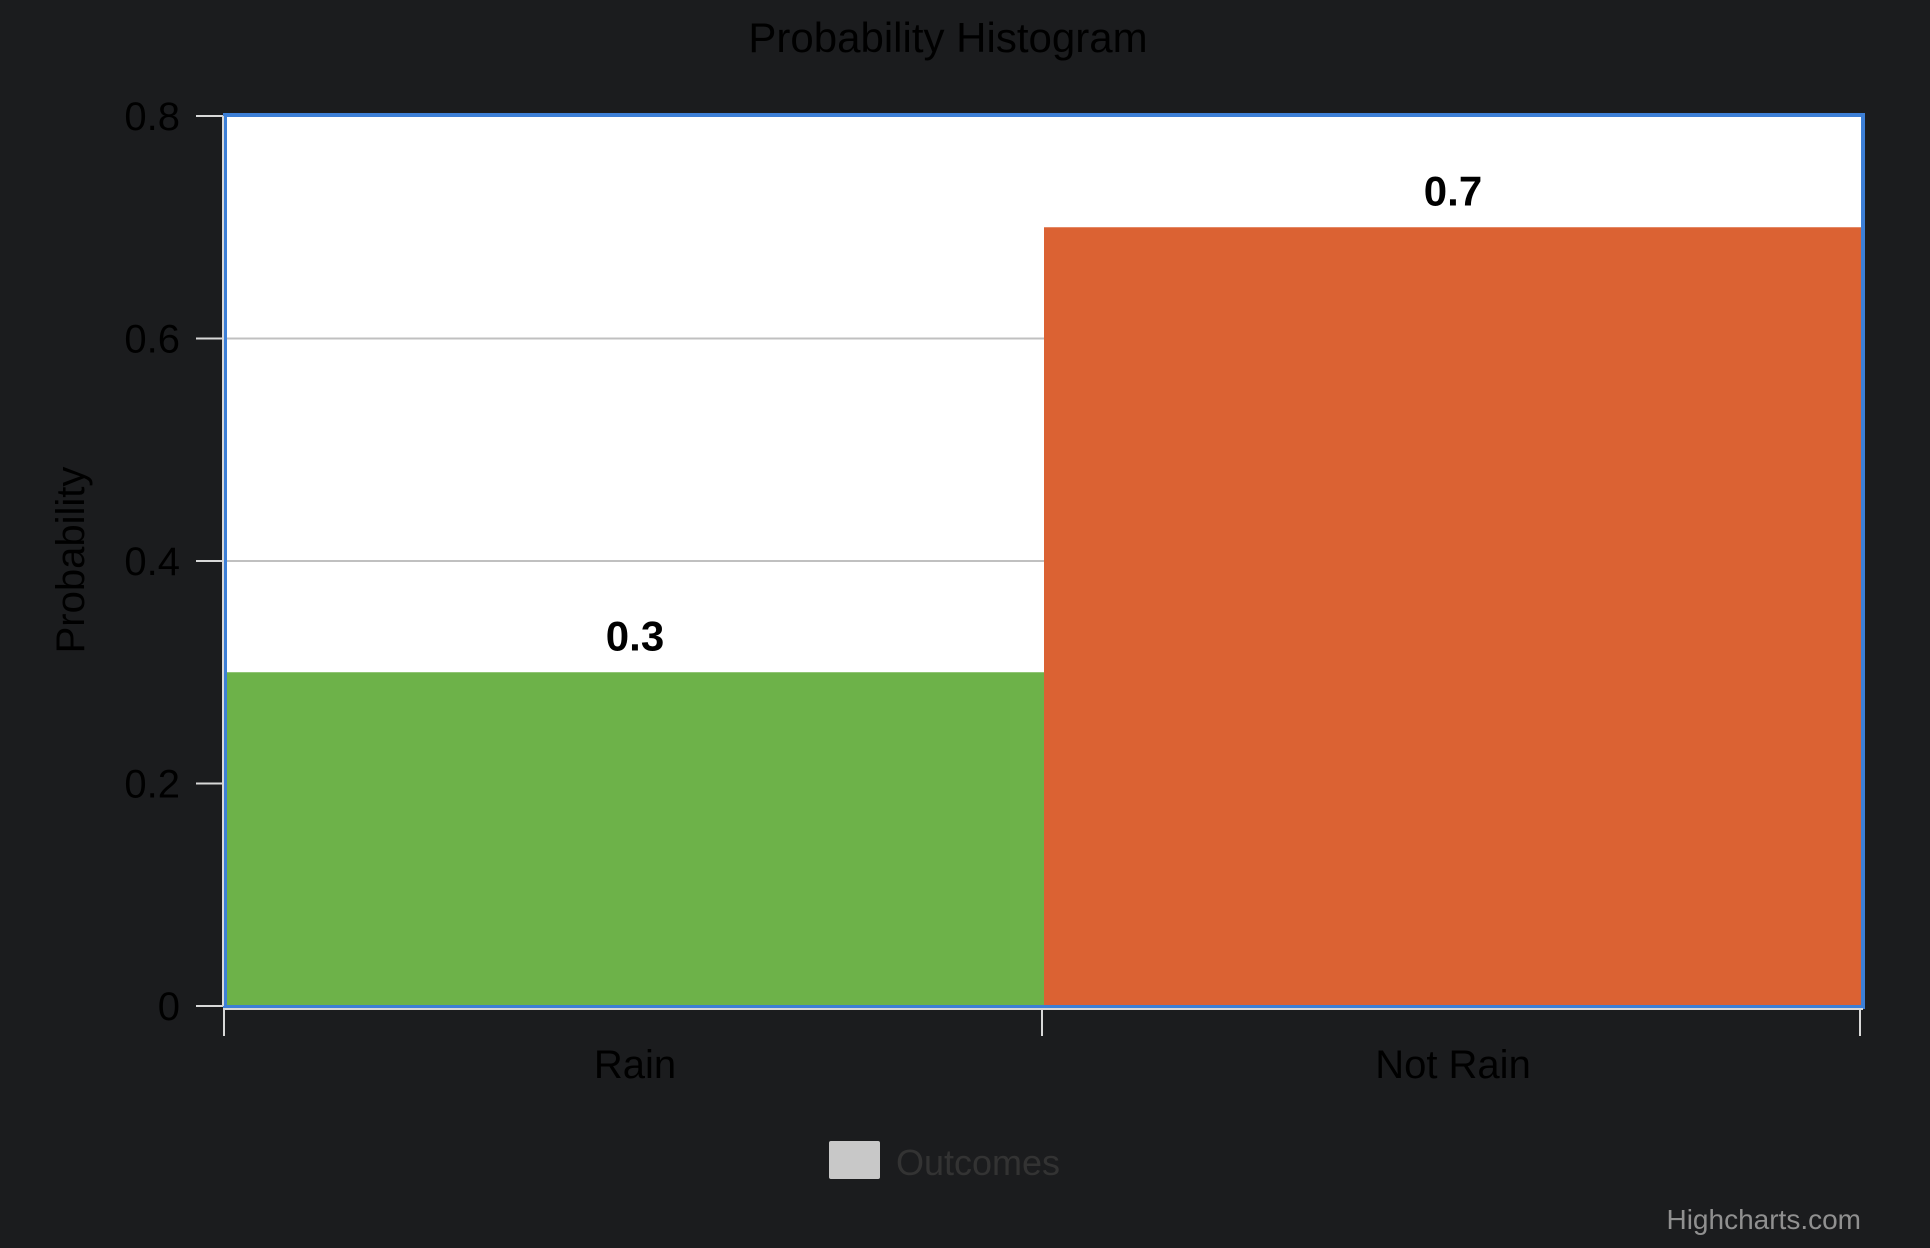 This screenshot has height=1248, width=1930. I want to click on x-tick-label: Not Rain, so click(1453, 1065).